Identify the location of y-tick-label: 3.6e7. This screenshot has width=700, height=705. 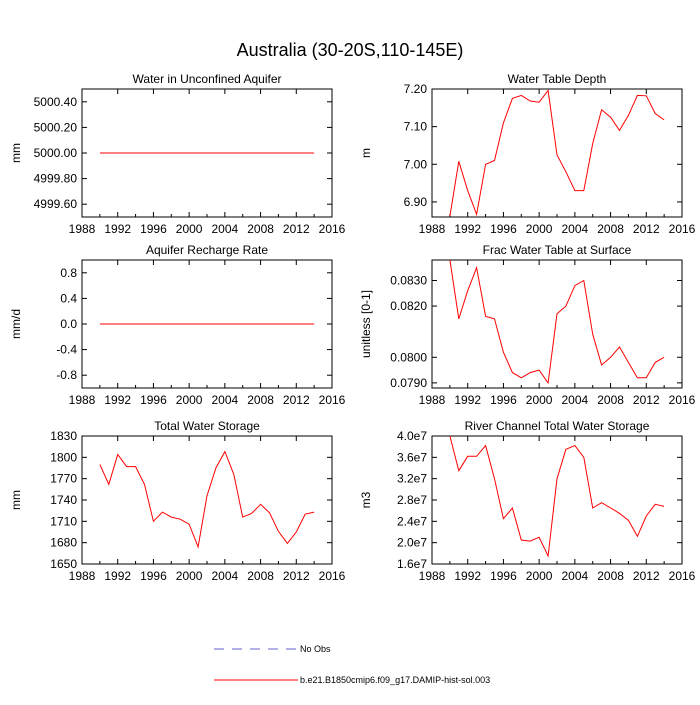
(412, 457).